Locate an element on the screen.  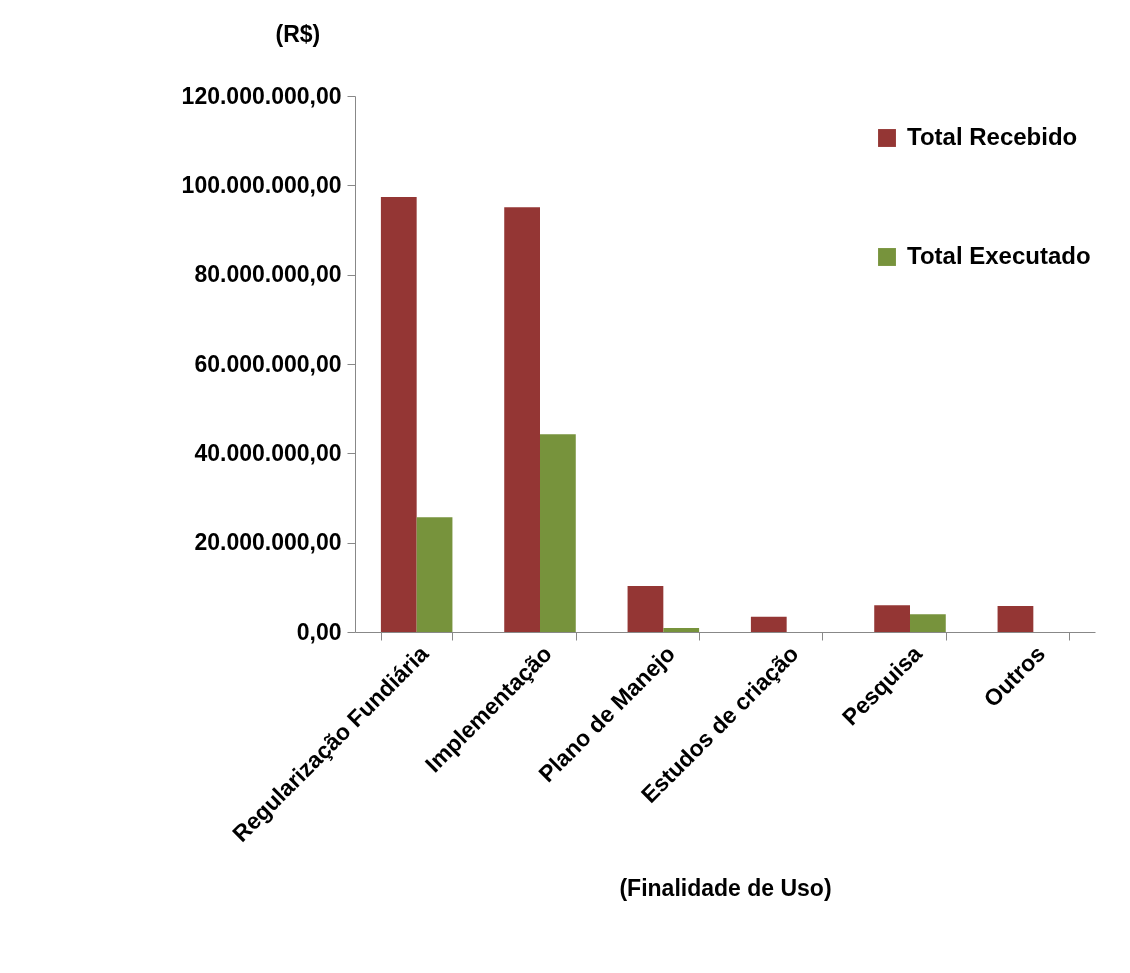
legend-label: Total Executado is located at coordinates (999, 255).